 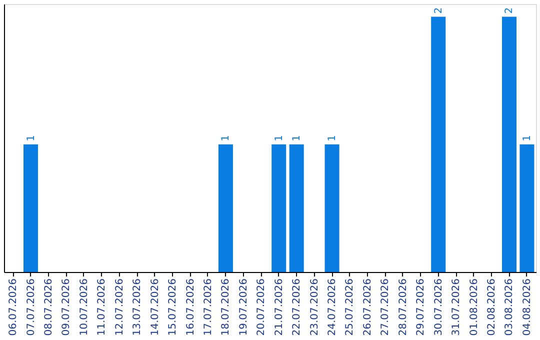 What do you see at coordinates (208, 307) in the screenshot?
I see `x-tick-label: 17.07.2026` at bounding box center [208, 307].